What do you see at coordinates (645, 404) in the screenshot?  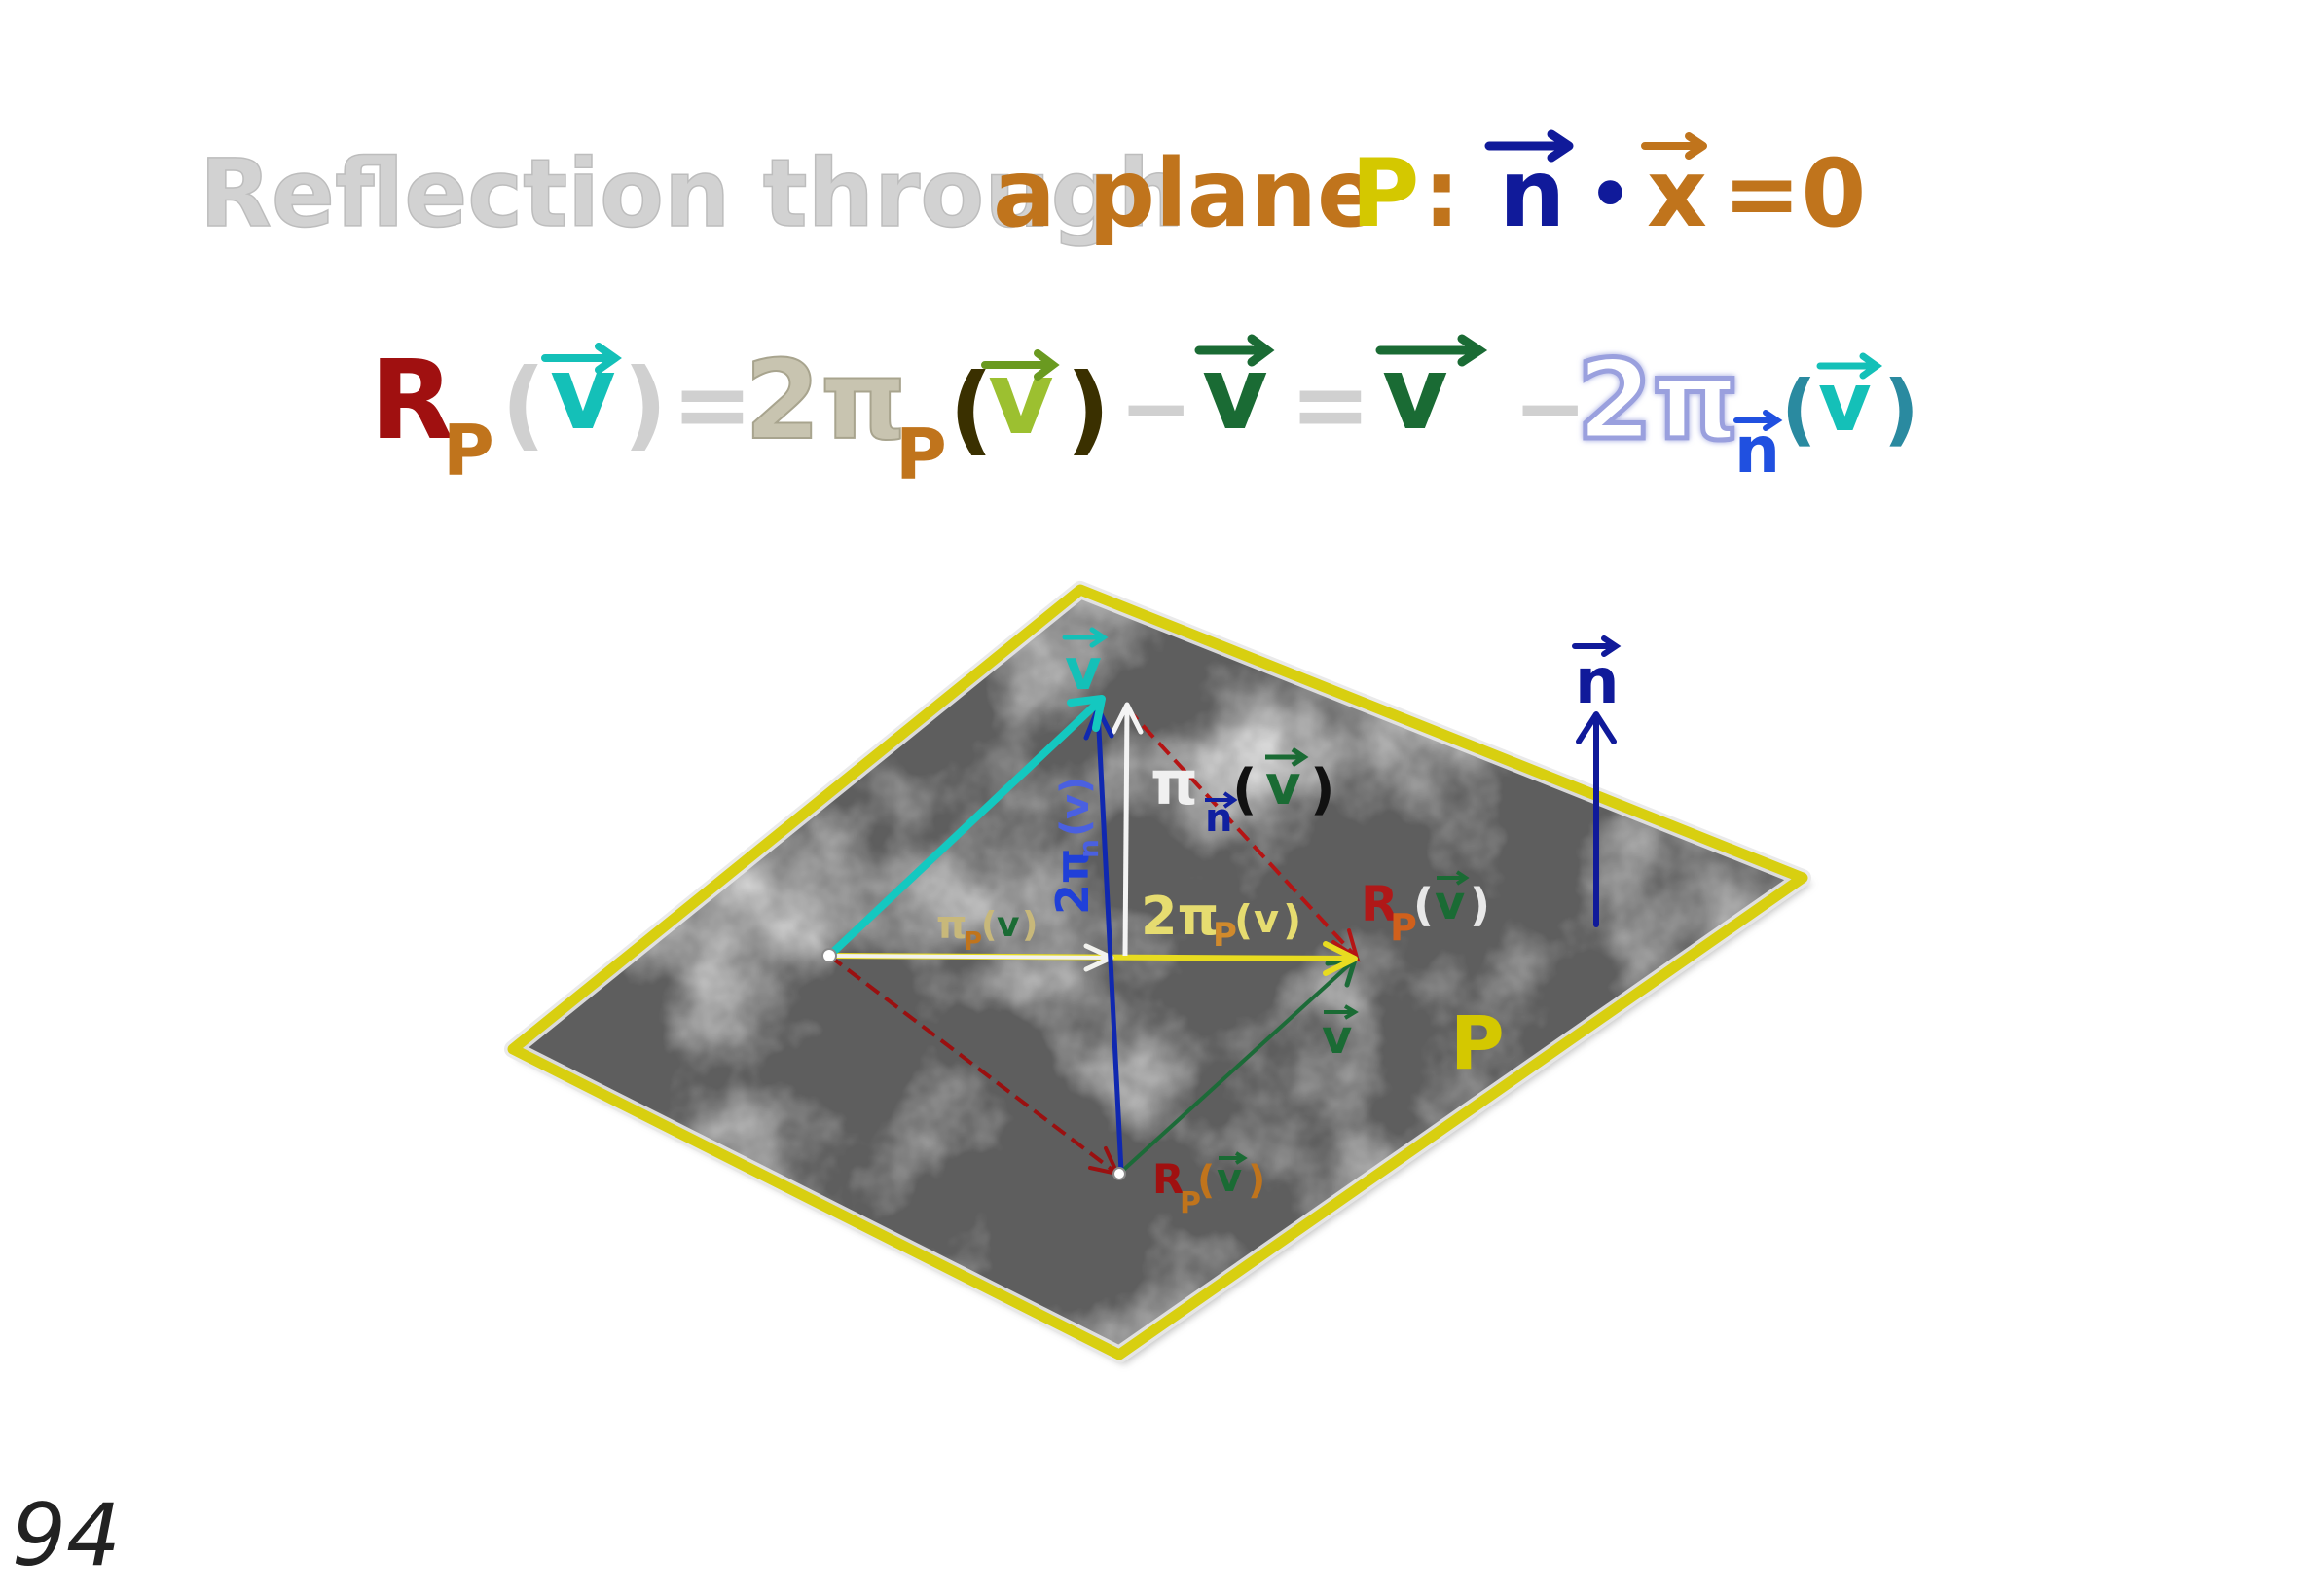 I see `formula-rparen-1: )` at bounding box center [645, 404].